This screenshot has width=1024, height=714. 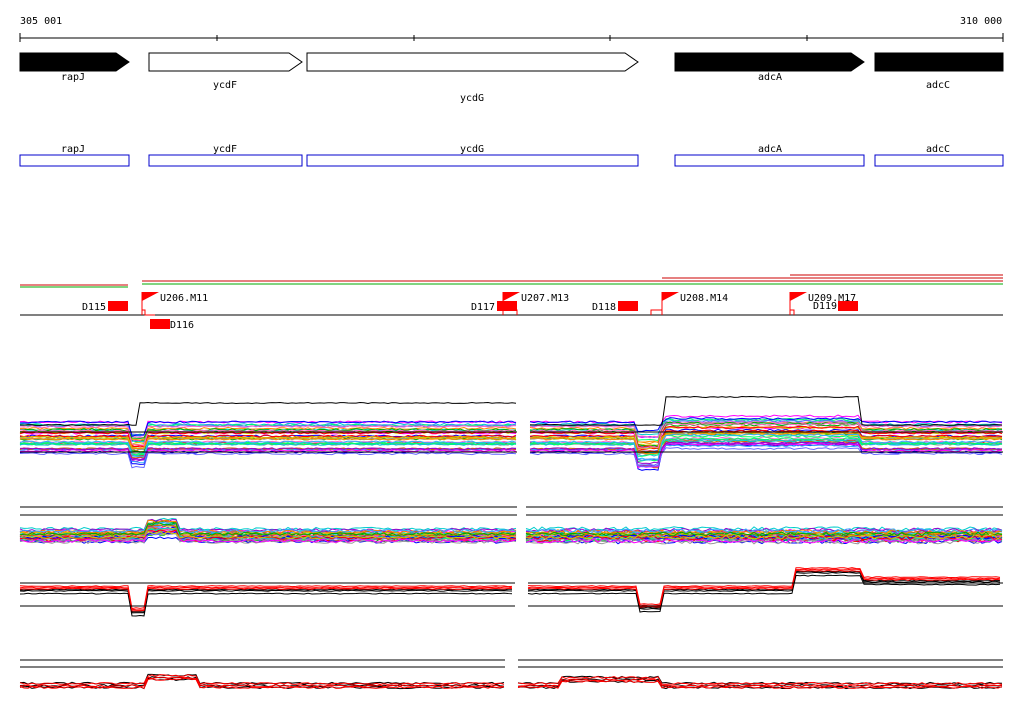 I want to click on transcript-box-ycdg, so click(x=472, y=160).